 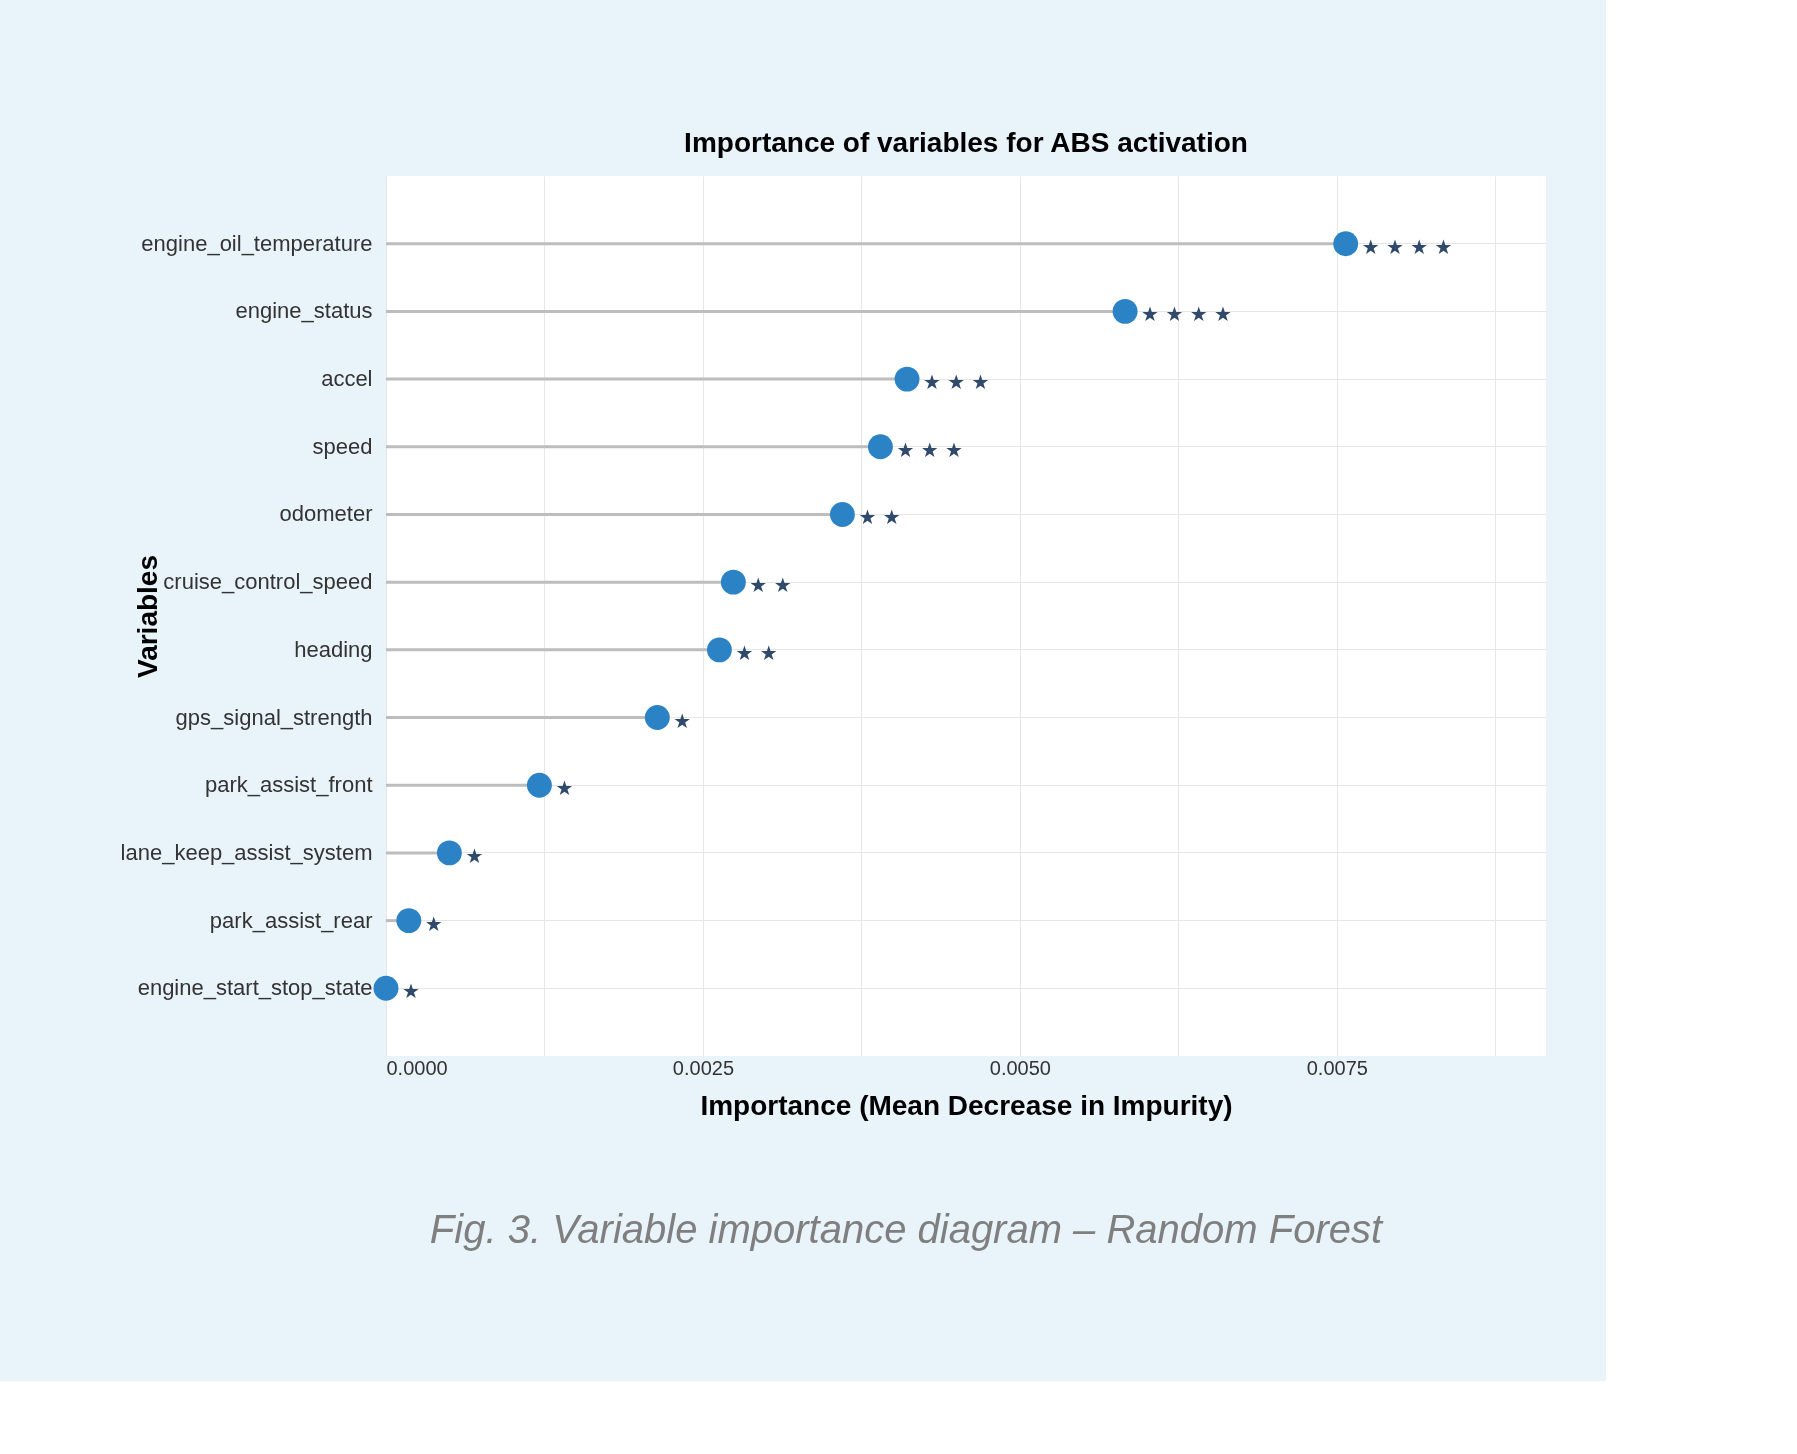 What do you see at coordinates (268, 582) in the screenshot?
I see `y-tick-label: cruise_control_speed` at bounding box center [268, 582].